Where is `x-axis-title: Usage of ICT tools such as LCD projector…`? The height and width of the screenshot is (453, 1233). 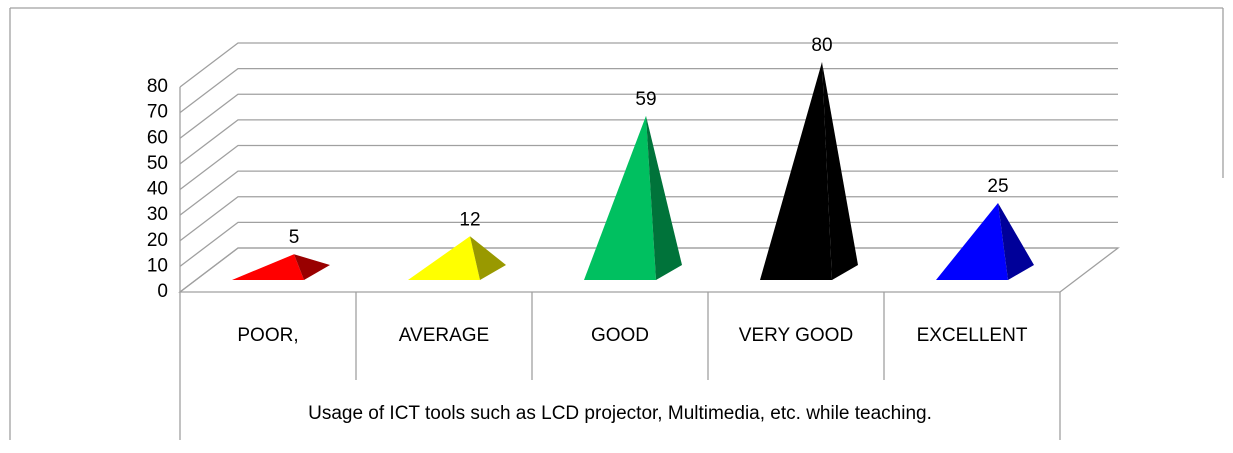
x-axis-title: Usage of ICT tools such as LCD projector… is located at coordinates (620, 413).